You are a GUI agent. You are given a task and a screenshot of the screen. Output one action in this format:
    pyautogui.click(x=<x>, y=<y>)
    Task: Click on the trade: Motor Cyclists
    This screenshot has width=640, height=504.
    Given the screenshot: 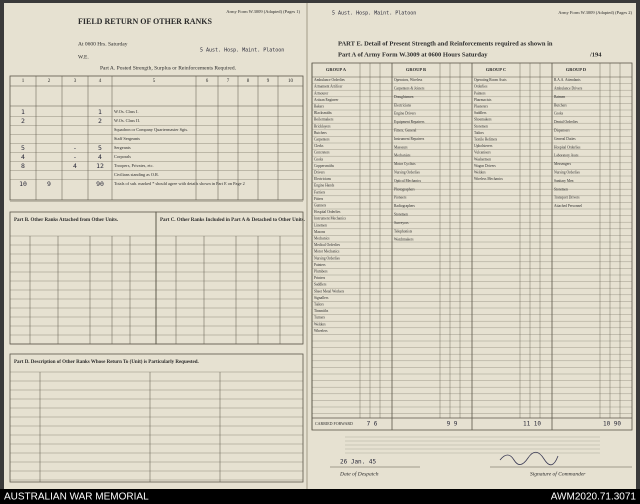 What is the action you would take?
    pyautogui.click(x=405, y=164)
    